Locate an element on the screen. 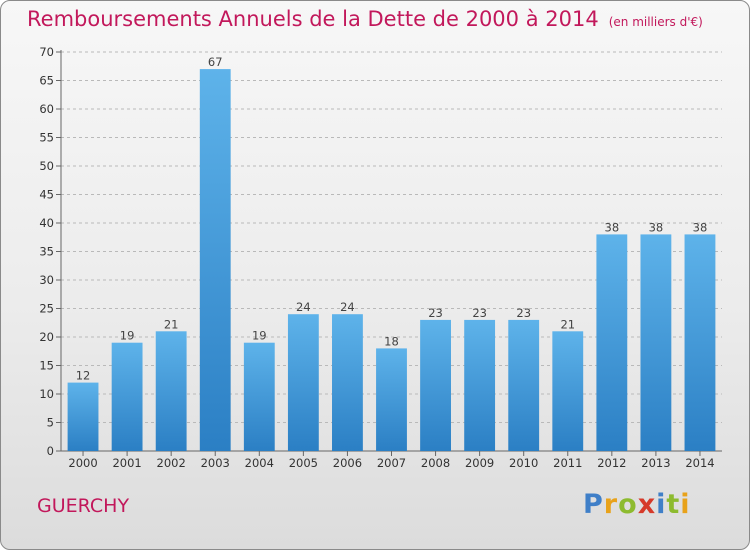  brand-letter: r is located at coordinates (611, 504).